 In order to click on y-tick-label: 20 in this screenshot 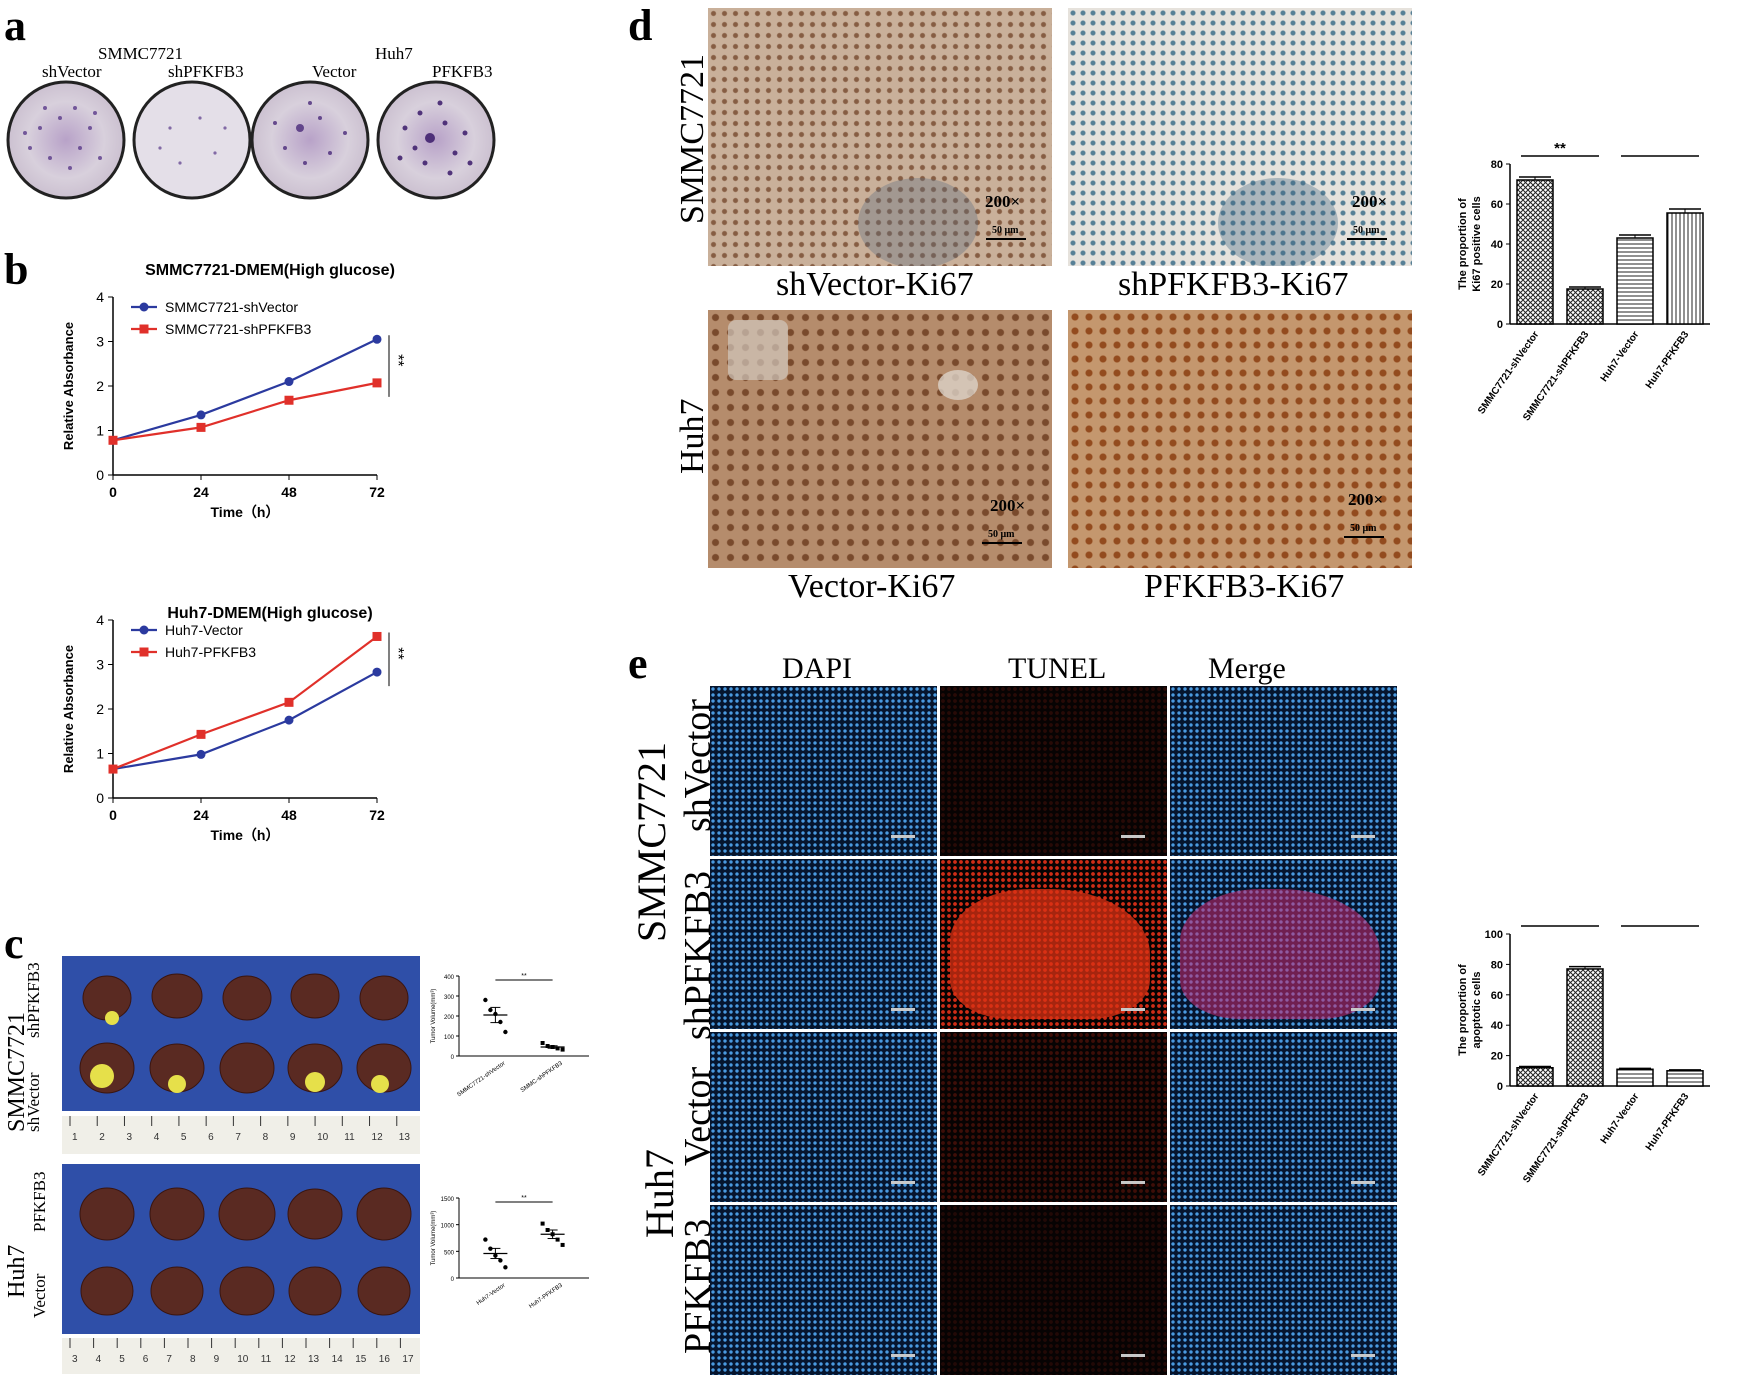, I will do `click(1497, 1057)`.